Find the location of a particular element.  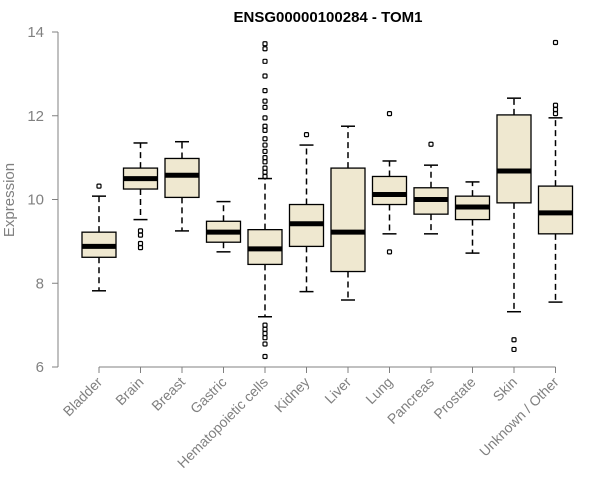

box-pancreas is located at coordinates (431, 188).